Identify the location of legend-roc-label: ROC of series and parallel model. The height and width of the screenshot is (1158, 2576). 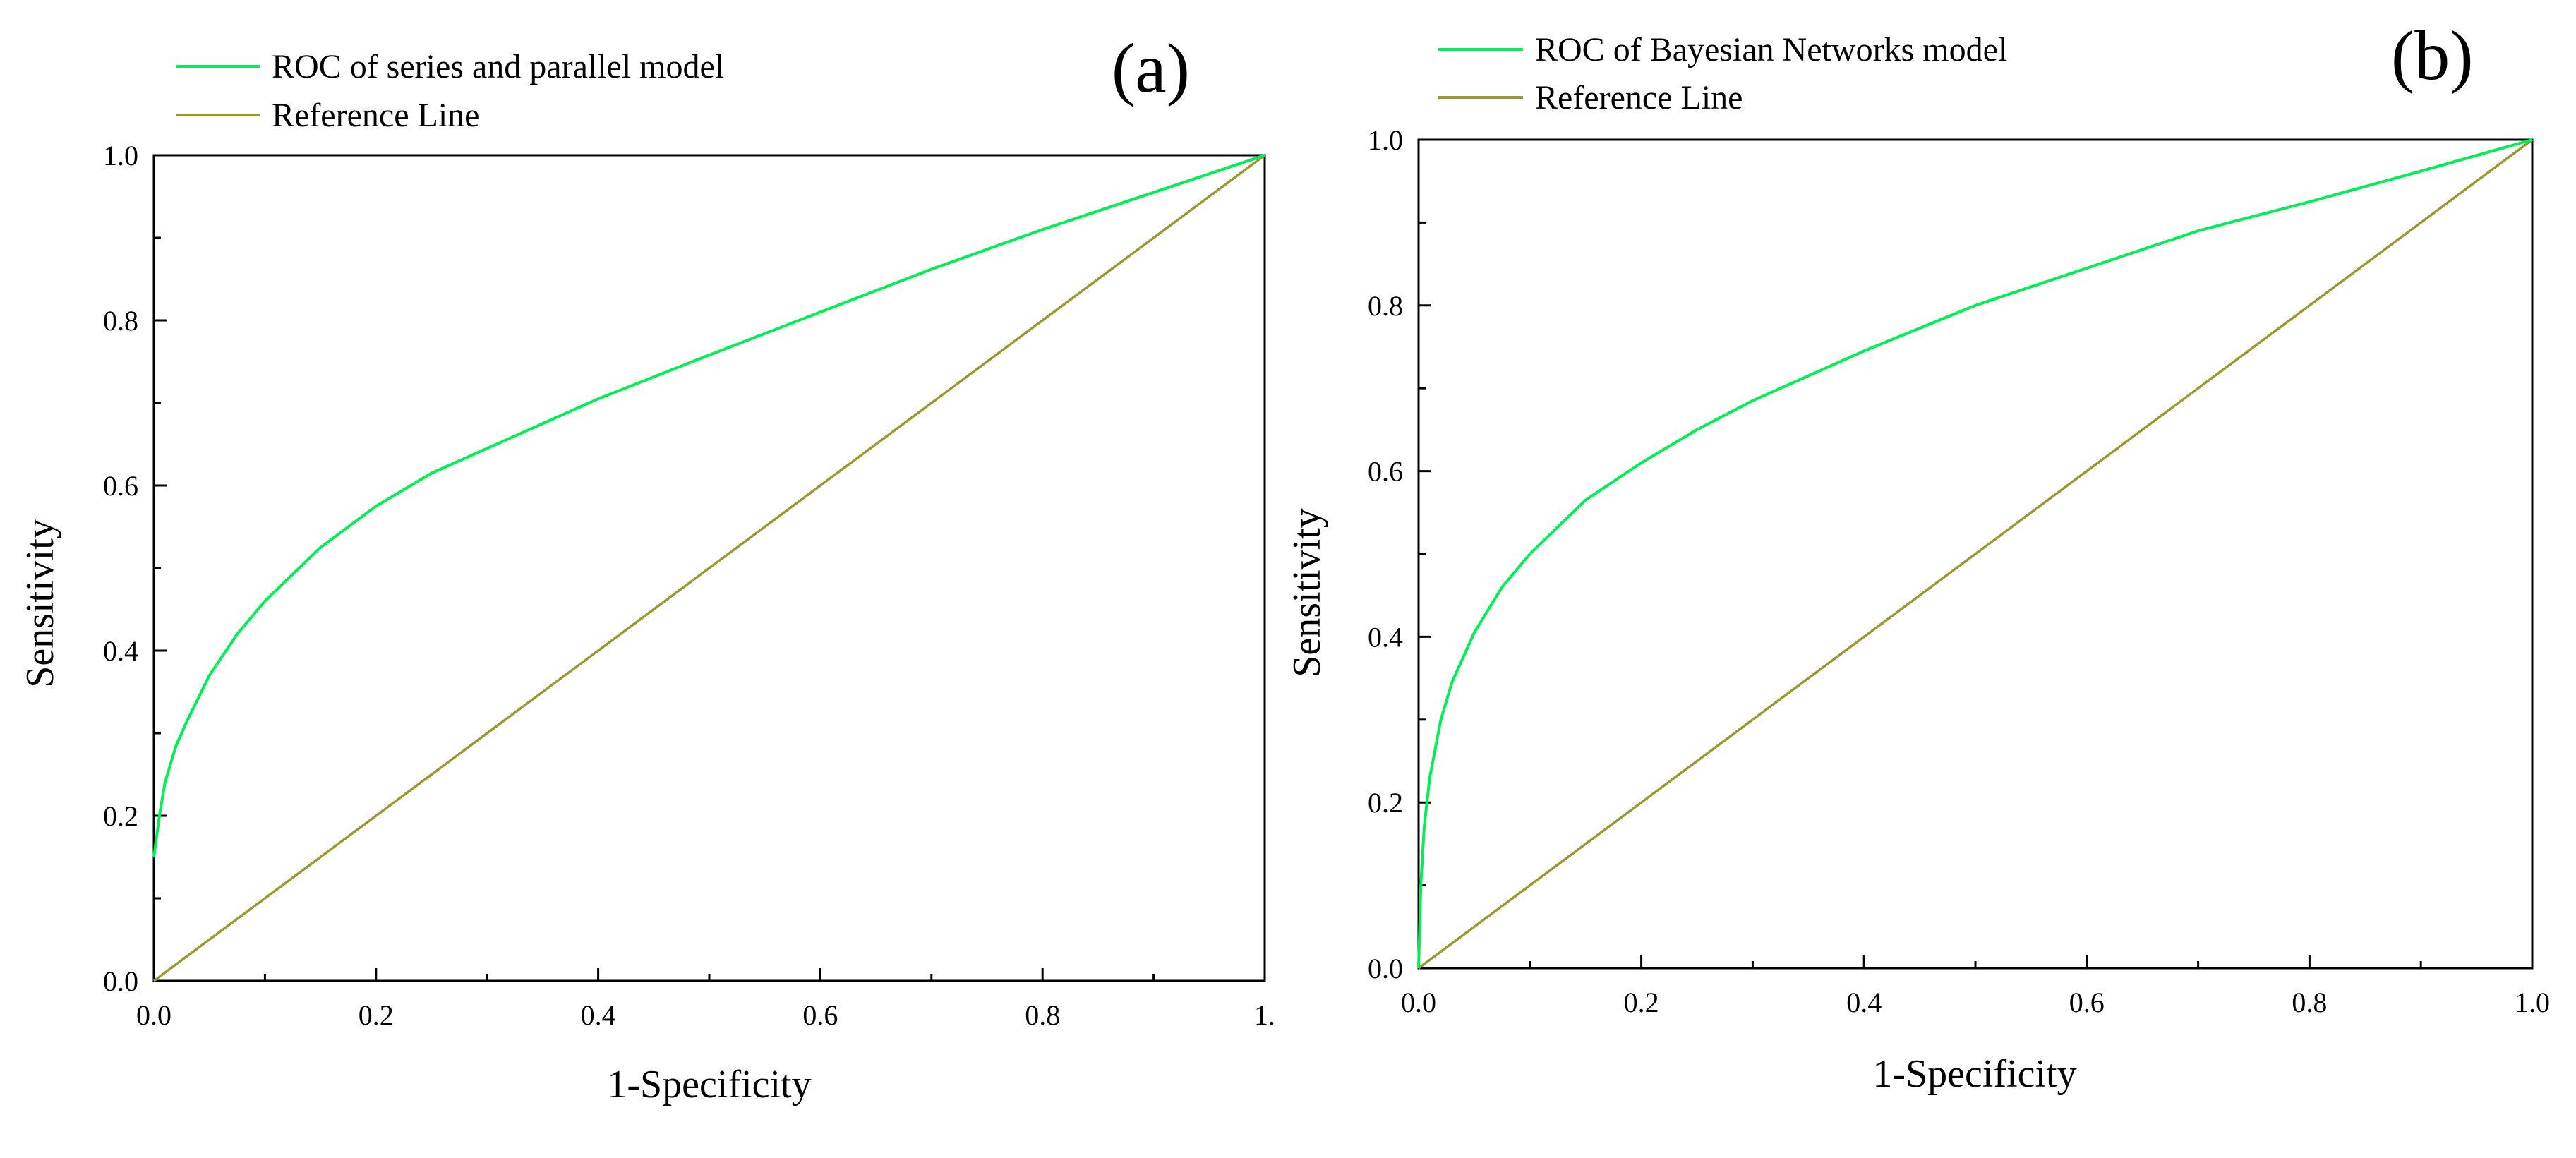
(498, 66).